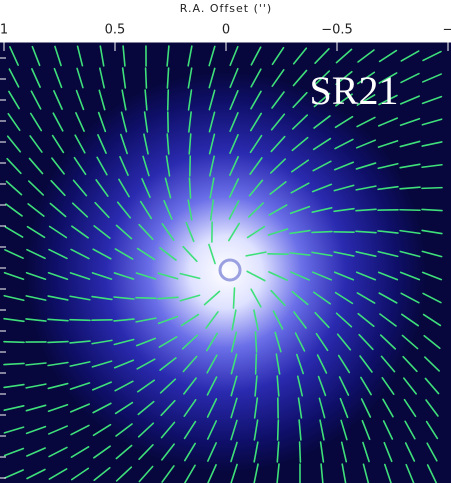  What do you see at coordinates (4, 30) in the screenshot?
I see `x-tick-label: 1` at bounding box center [4, 30].